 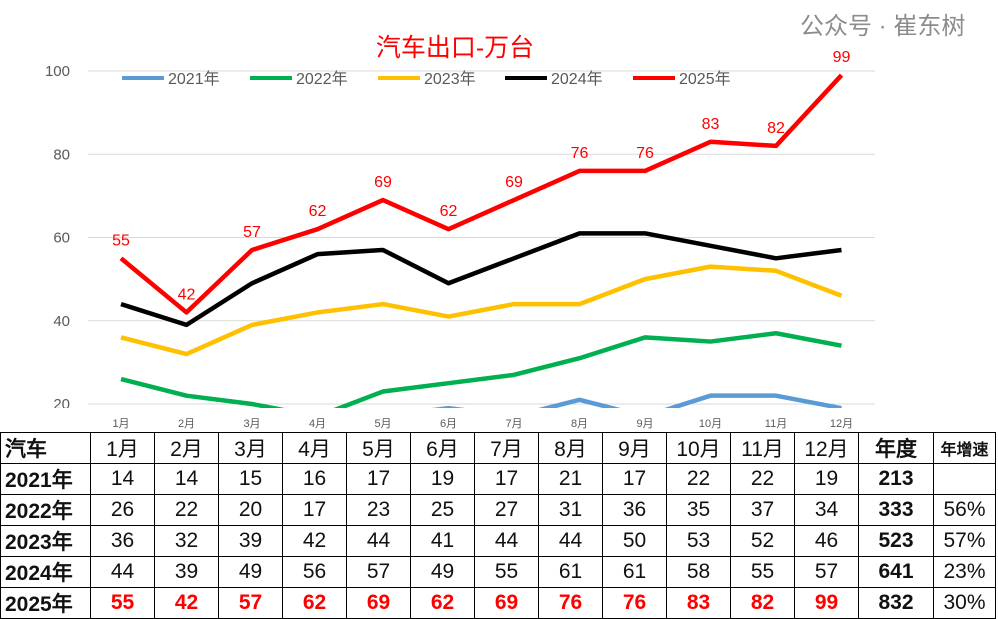 What do you see at coordinates (710, 424) in the screenshot?
I see `x-tick-label: 10月` at bounding box center [710, 424].